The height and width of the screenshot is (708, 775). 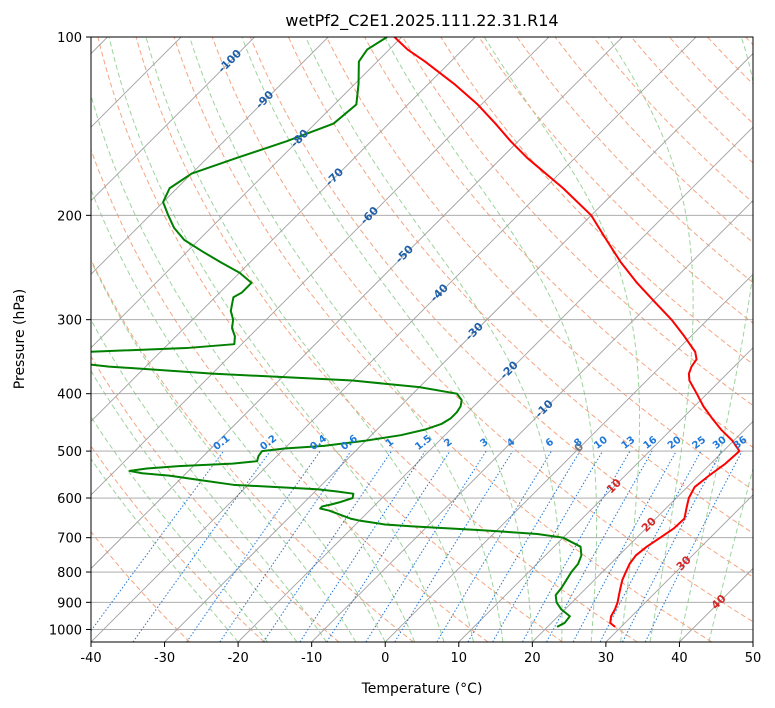 I want to click on y-tick-label: 100, so click(x=69, y=38).